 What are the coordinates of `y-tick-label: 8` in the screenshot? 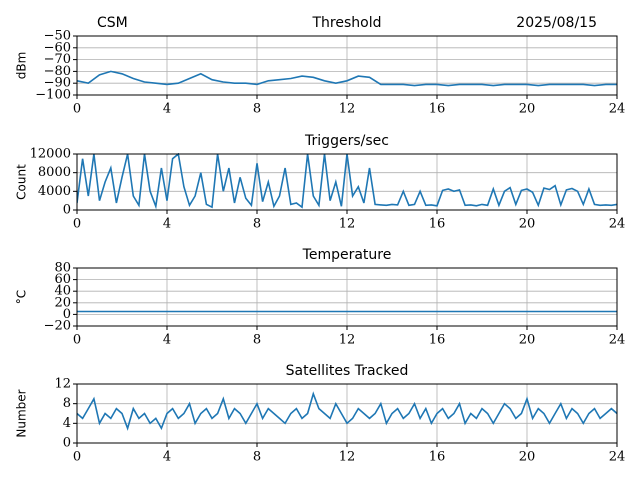 It's located at (67, 403).